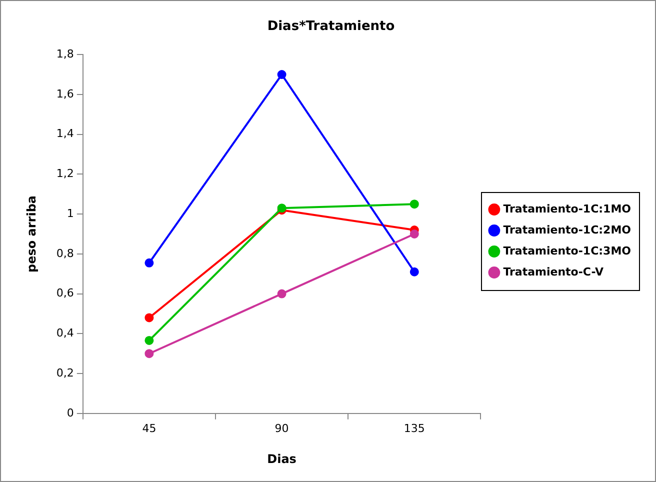  What do you see at coordinates (65, 253) in the screenshot?
I see `y-tick-label: 0,8` at bounding box center [65, 253].